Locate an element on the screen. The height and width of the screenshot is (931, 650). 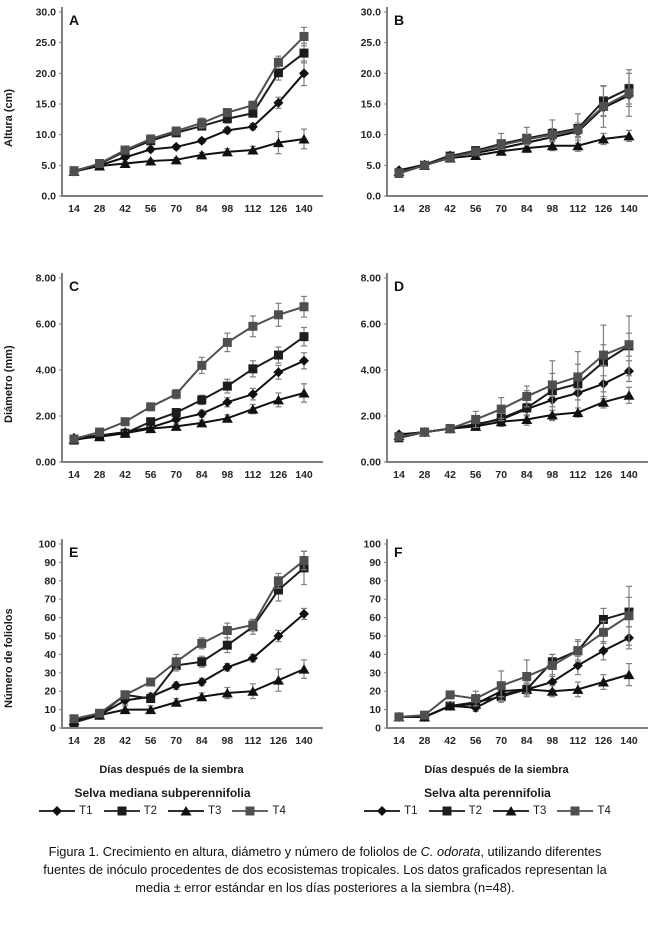
t4-gray-square-marker-icon is located at coordinates (250, 811).